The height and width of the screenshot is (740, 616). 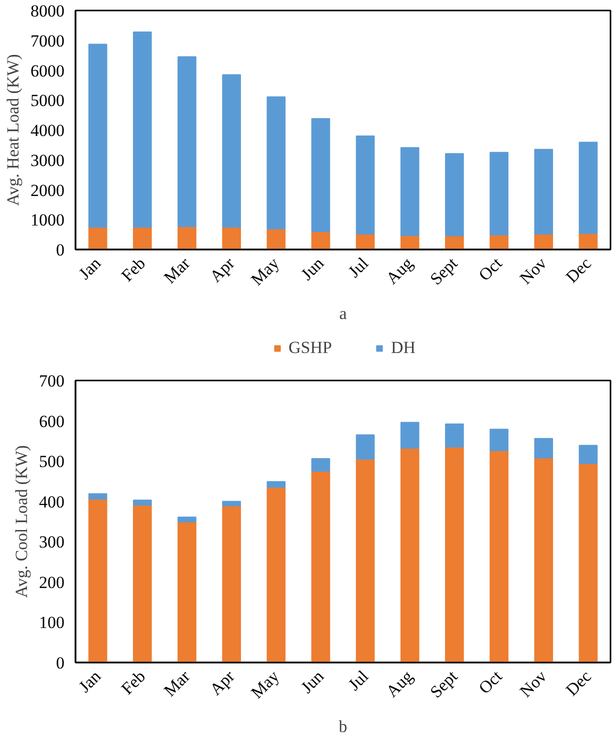 I want to click on y-tick-label: 500, so click(x=51, y=462).